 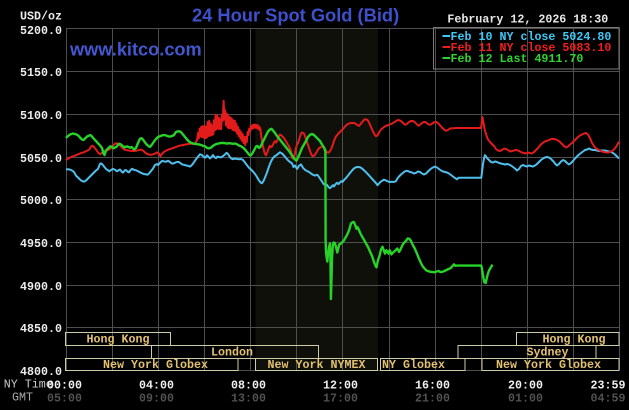 What do you see at coordinates (248, 399) in the screenshot?
I see `svg-text: 13:00` at bounding box center [248, 399].